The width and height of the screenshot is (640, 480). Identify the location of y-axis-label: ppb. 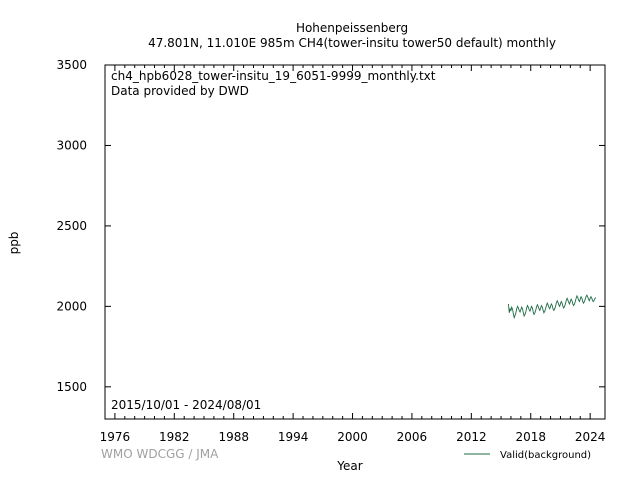
(14, 243).